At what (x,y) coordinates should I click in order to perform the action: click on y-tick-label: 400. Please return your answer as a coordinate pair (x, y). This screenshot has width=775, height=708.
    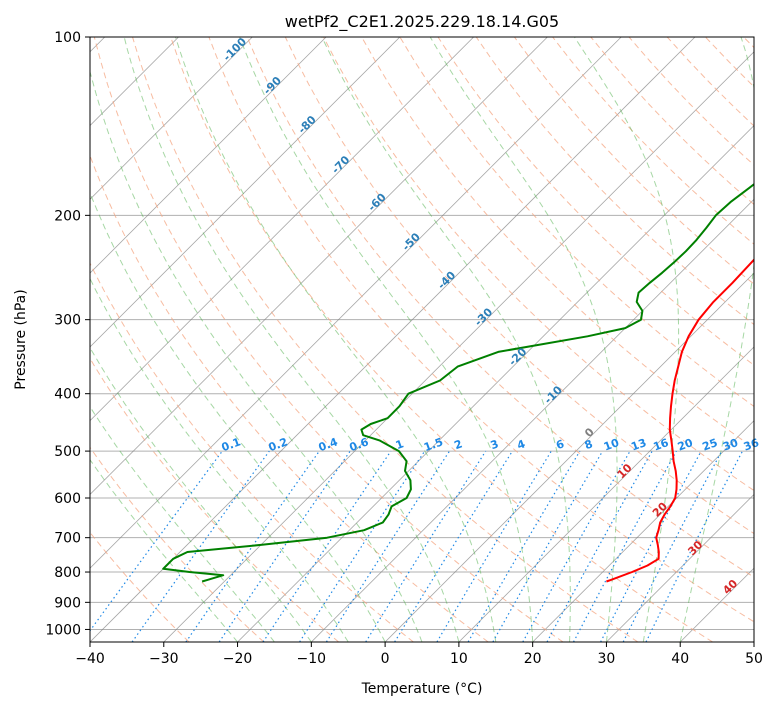
    Looking at the image, I should click on (67, 395).